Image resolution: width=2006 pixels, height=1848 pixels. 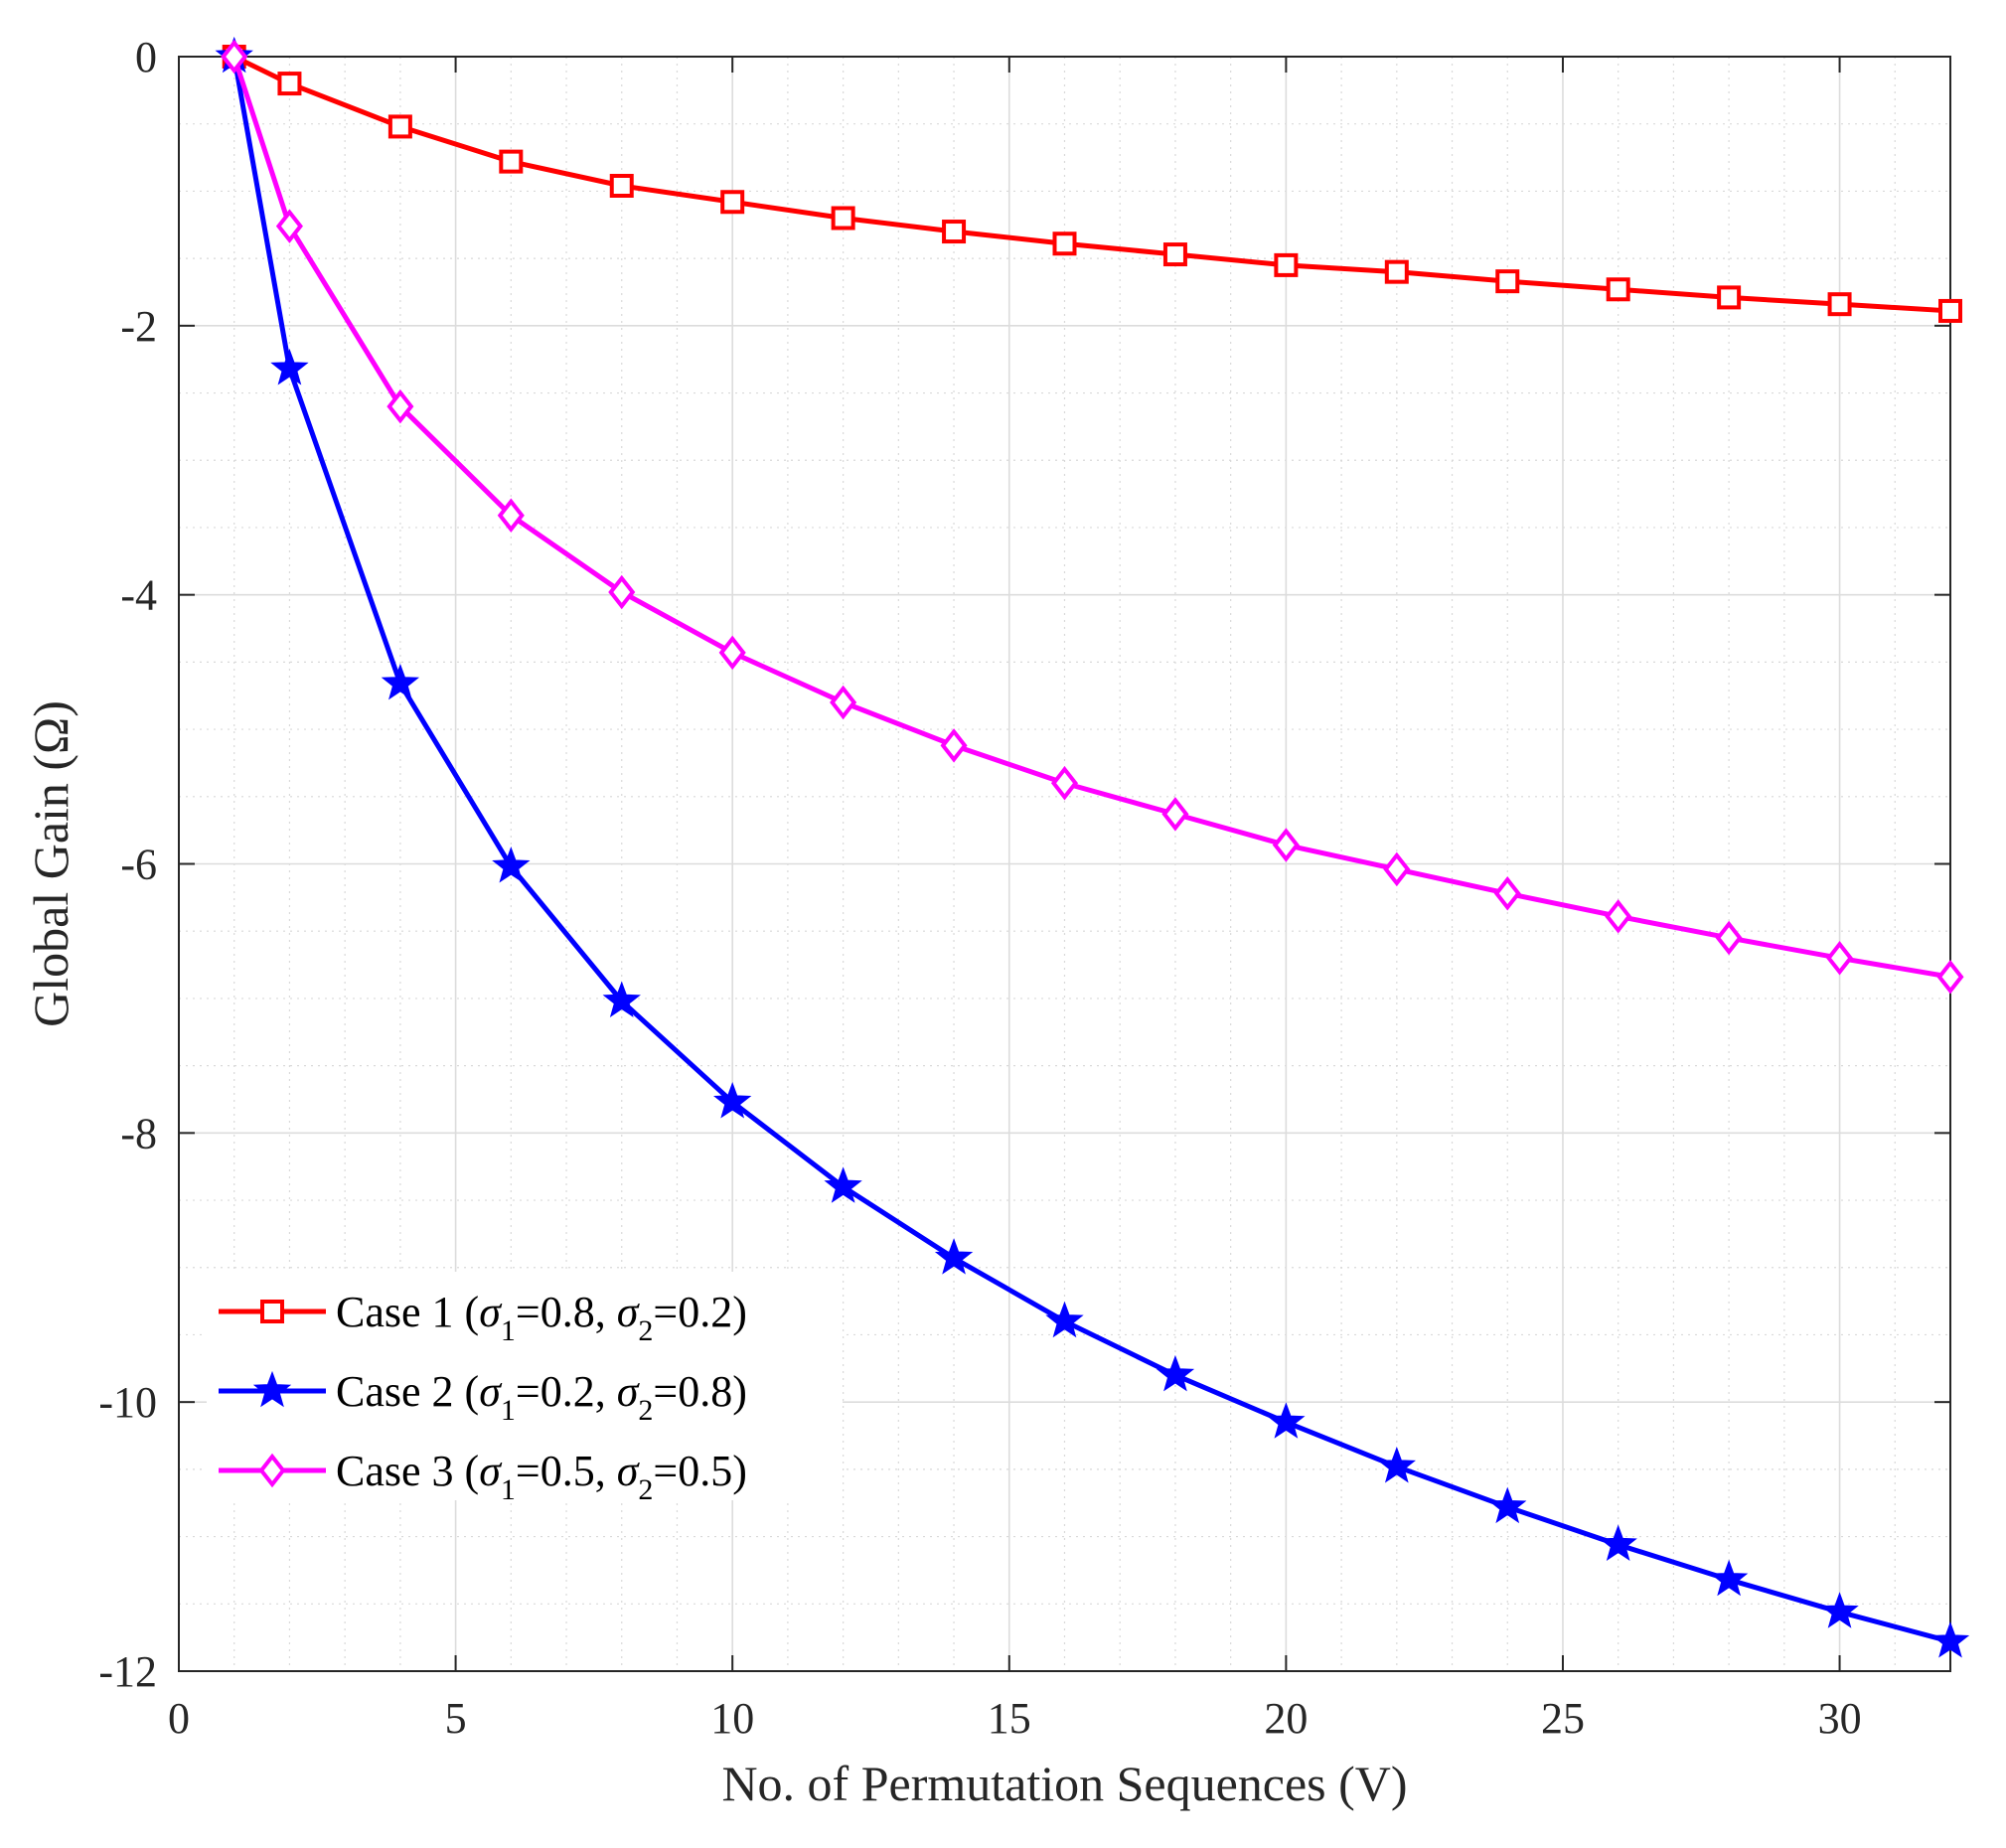 I want to click on legend-item-case-2: Case 2 (σ1=0.2, σ2=0.8), so click(x=483, y=1397).